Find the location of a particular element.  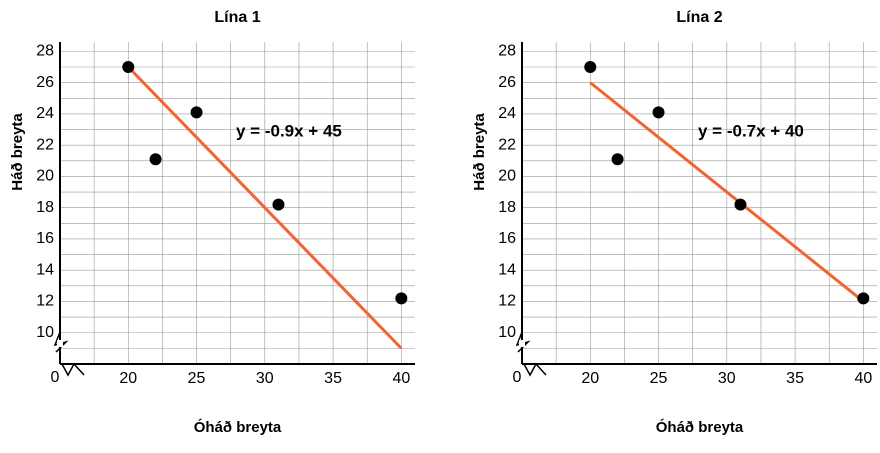

chart-title: Lína 2 is located at coordinates (699, 17).